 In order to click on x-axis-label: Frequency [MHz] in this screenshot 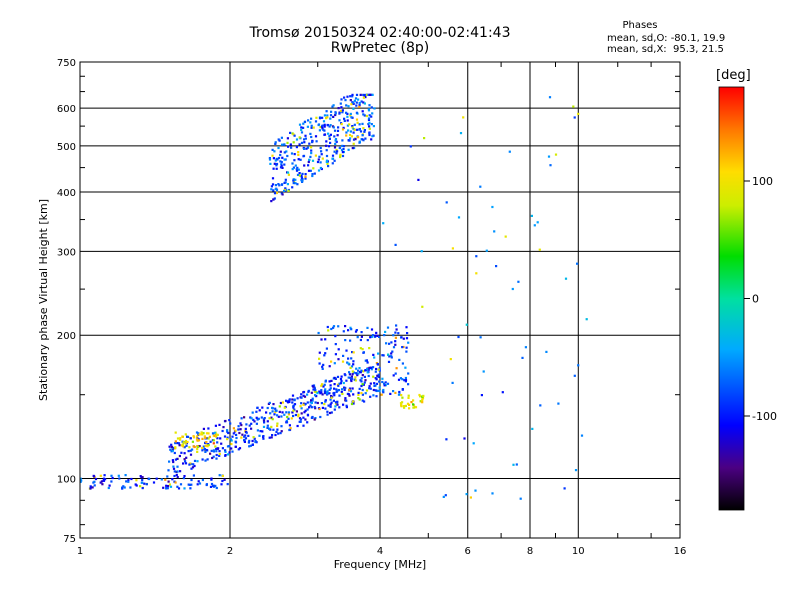, I will do `click(380, 564)`.